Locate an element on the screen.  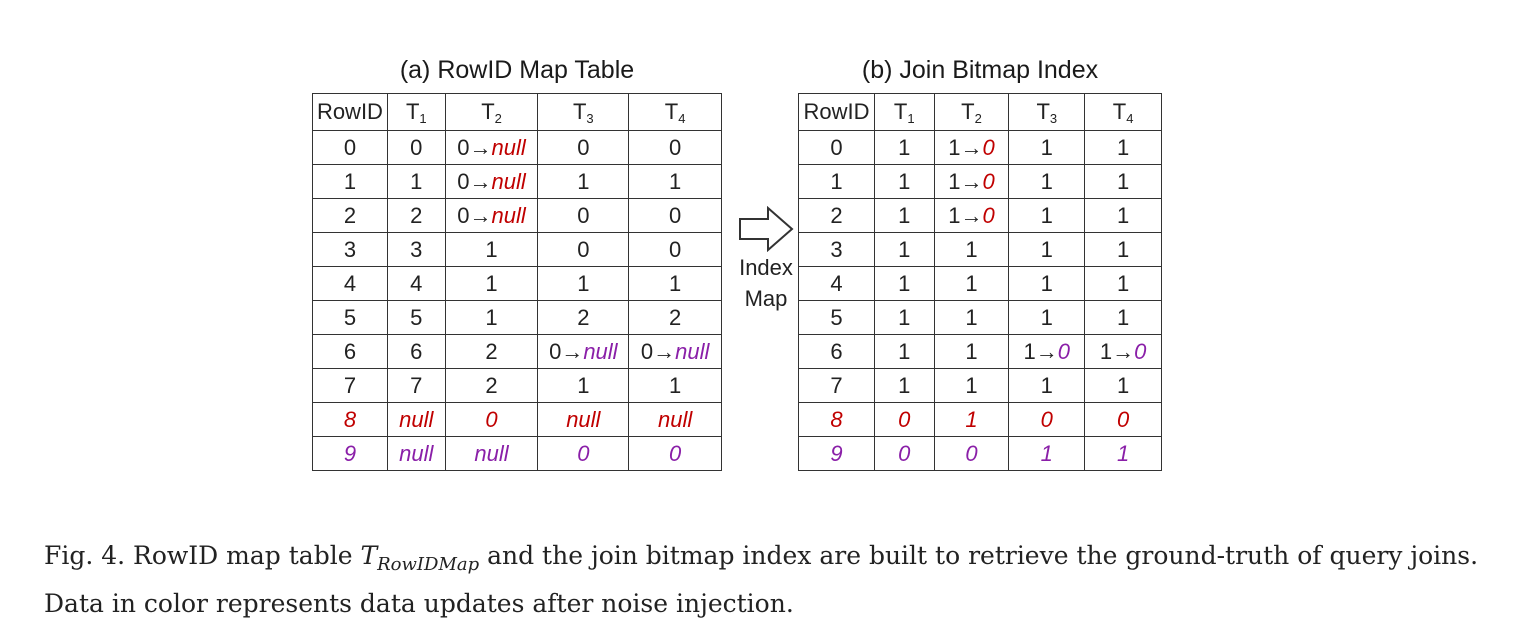
table-row: 2 1 1→0 1 1 is located at coordinates (980, 215).